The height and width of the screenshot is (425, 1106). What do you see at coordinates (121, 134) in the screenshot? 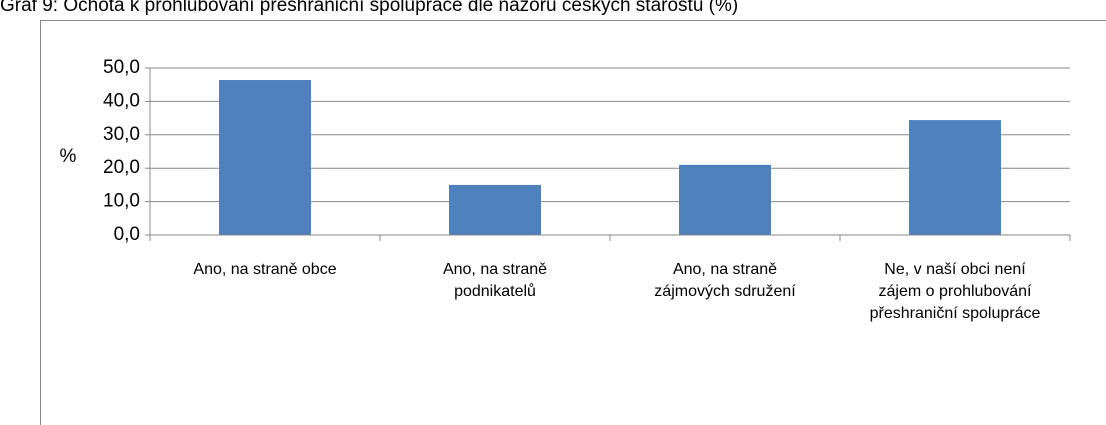
I see `y-tick-label: 30,0` at bounding box center [121, 134].